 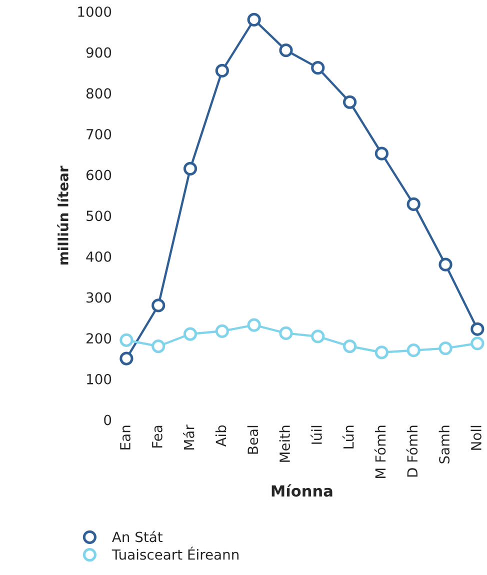 What do you see at coordinates (99, 52) in the screenshot?
I see `y-tick-label: 900` at bounding box center [99, 52].